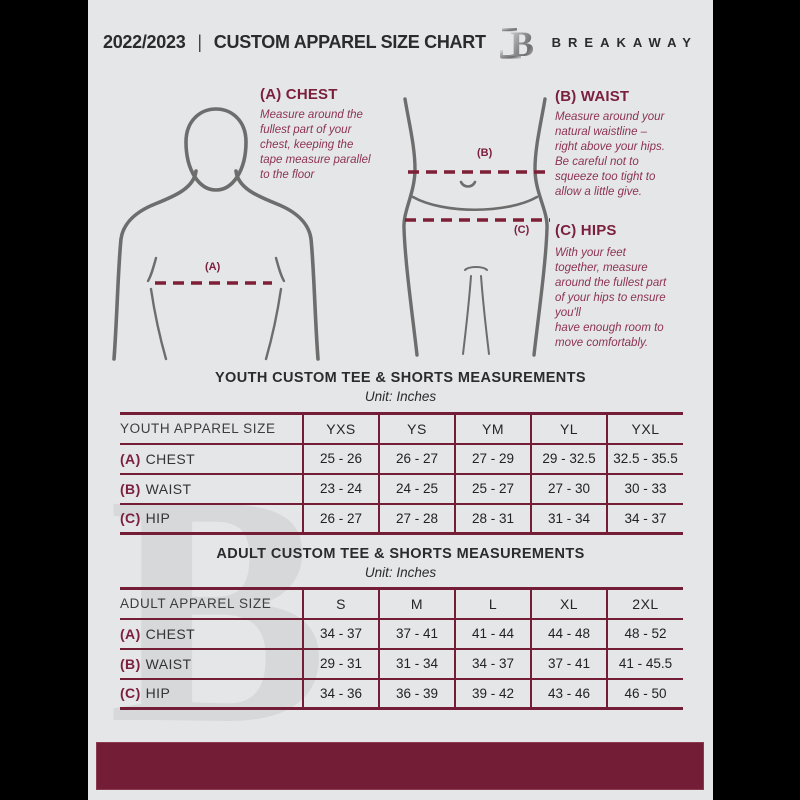 The width and height of the screenshot is (800, 800). Describe the element at coordinates (349, 41) in the screenshot. I see `chart-title: CUSTOM APPAREL SIZE CHART` at that location.